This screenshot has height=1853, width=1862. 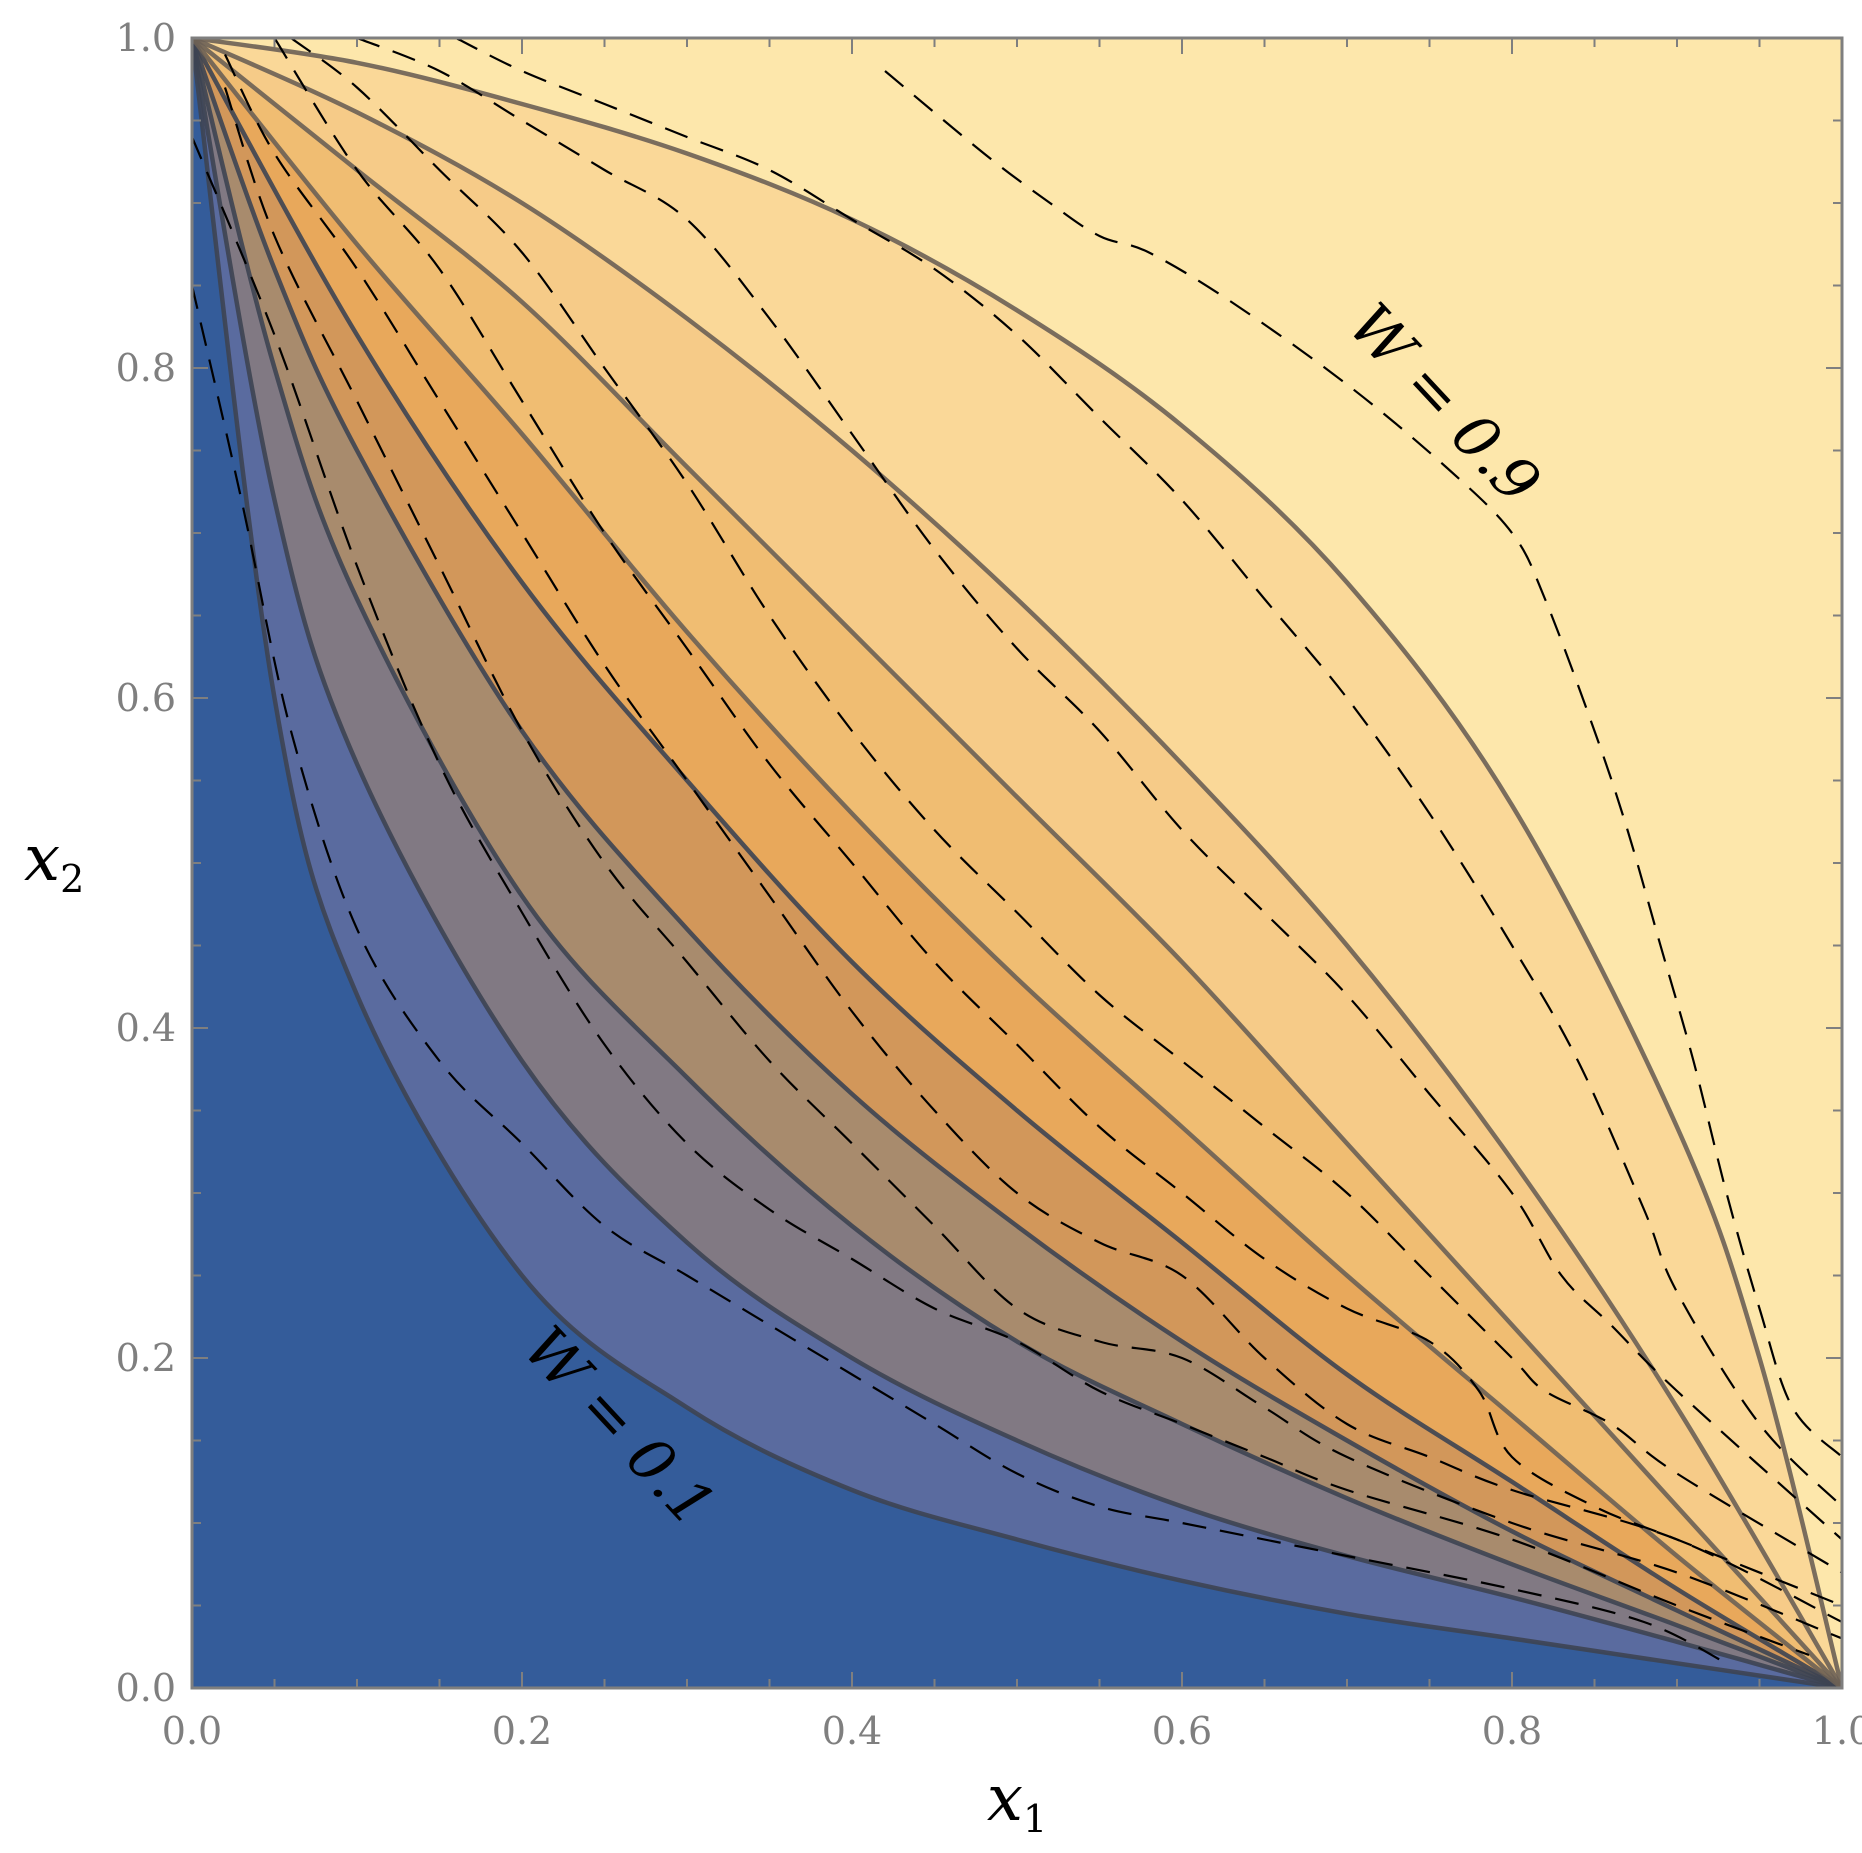 I want to click on y-tick-label: 0.2, so click(x=146, y=1358).